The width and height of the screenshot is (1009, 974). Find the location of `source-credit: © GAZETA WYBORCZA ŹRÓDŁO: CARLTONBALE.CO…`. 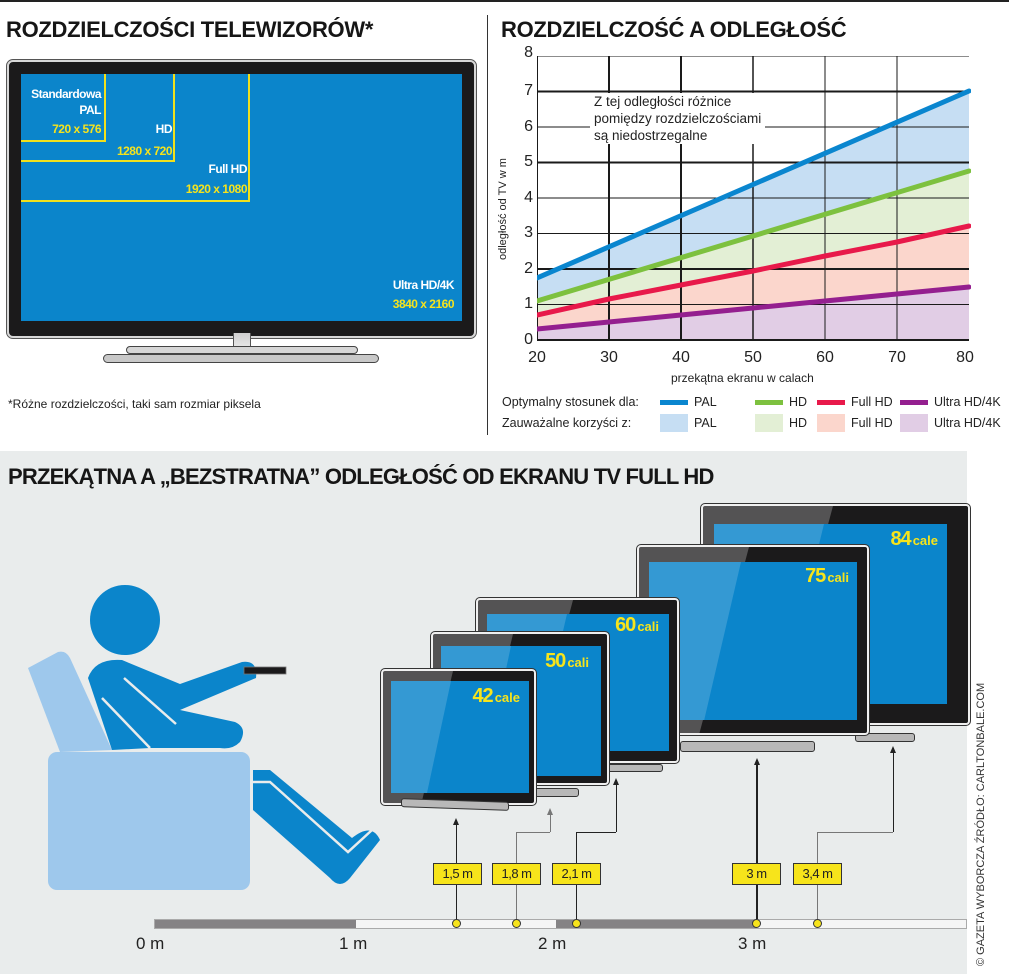

source-credit: © GAZETA WYBORCZA ŹRÓDŁO: CARLTONBALE.CO… is located at coordinates (981, 824).